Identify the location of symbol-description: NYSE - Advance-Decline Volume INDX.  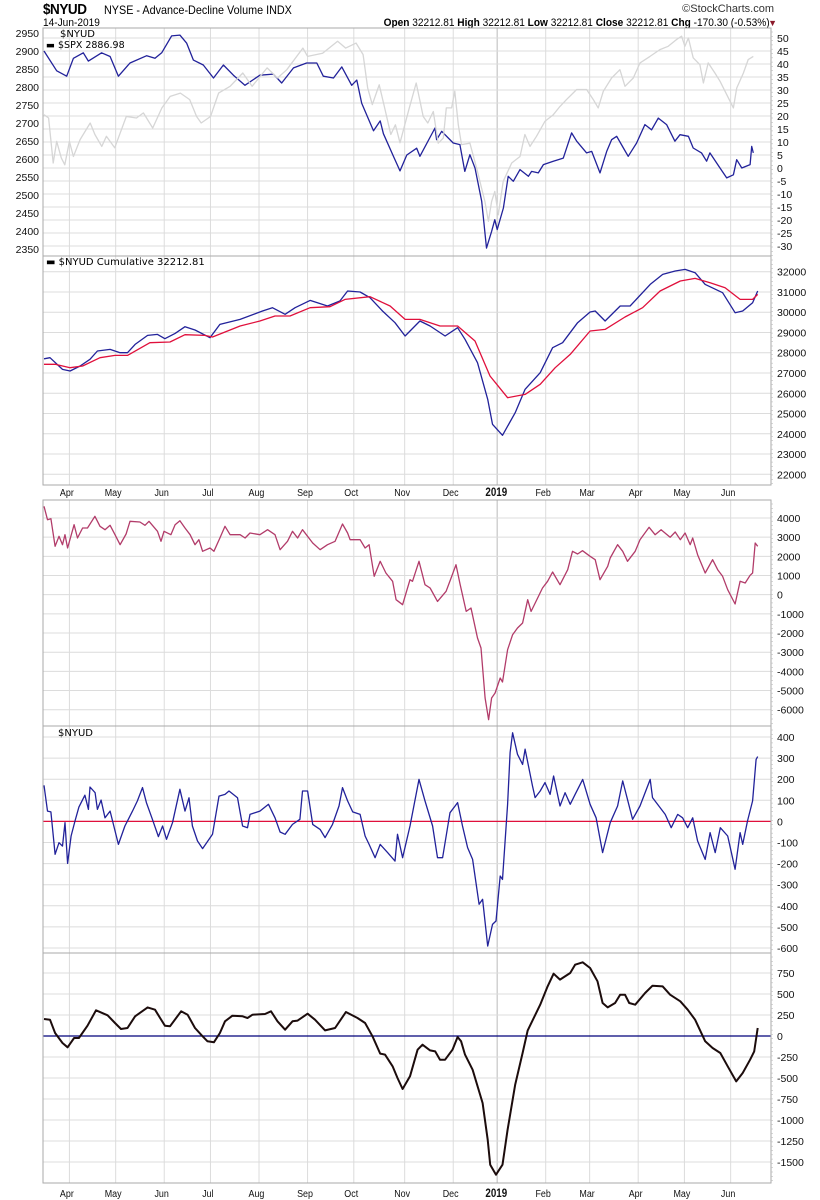
(198, 10).